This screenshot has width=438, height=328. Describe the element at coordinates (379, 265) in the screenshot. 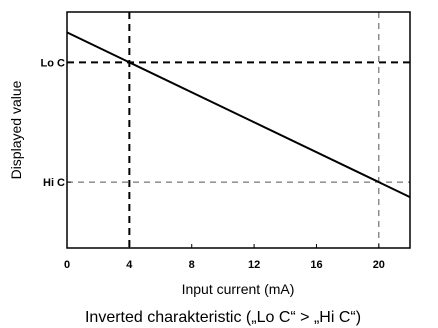

I see `x-tick-label-20: 20` at that location.